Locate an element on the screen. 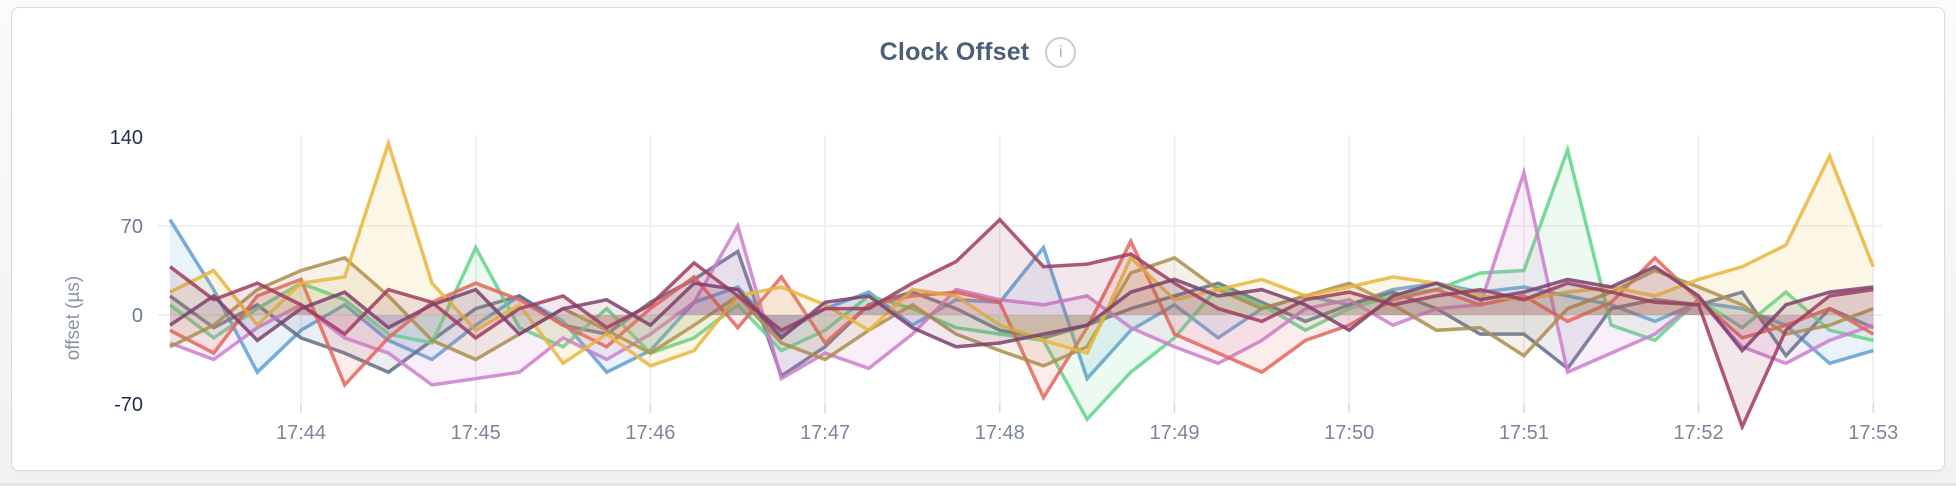  next-card-top-edge is located at coordinates (978, 484).